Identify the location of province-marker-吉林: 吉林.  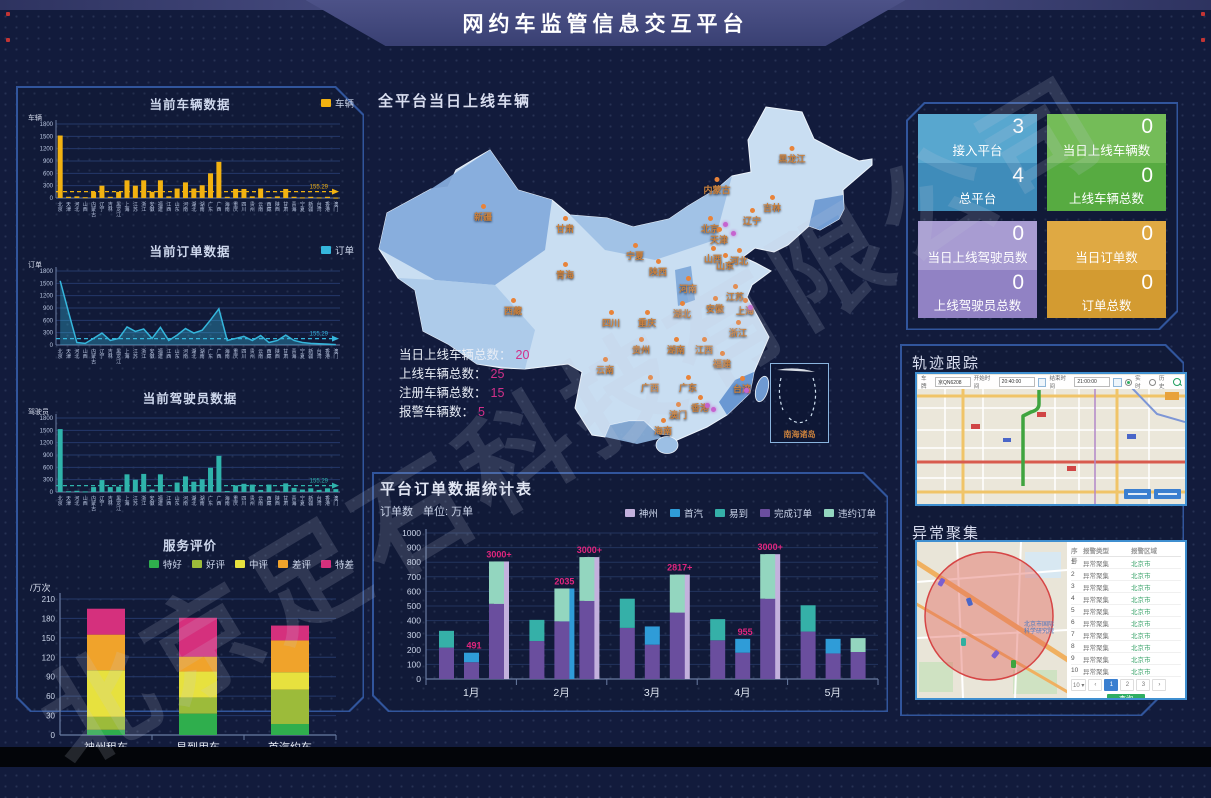
(772, 204).